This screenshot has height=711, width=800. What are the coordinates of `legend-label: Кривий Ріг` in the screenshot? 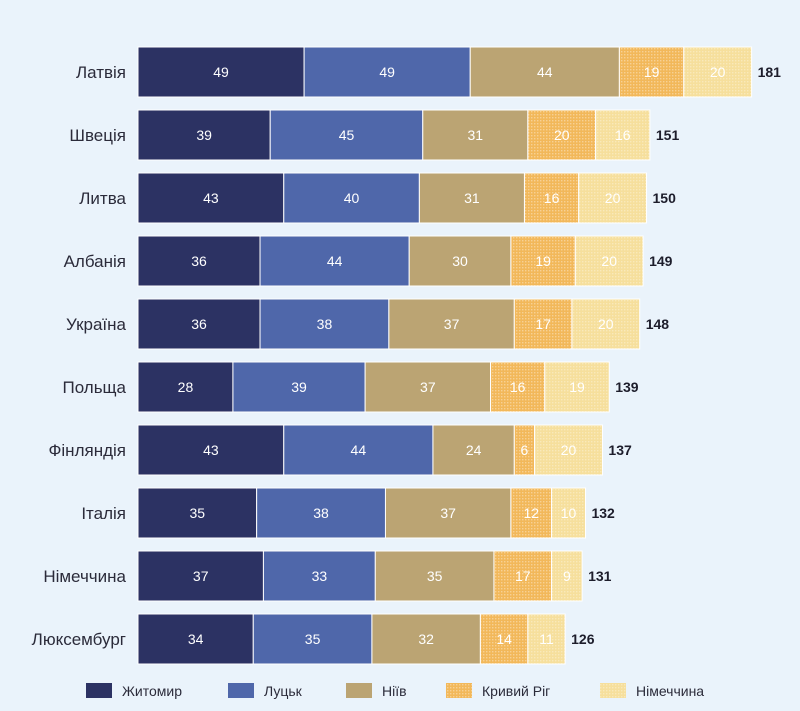 It's located at (516, 691).